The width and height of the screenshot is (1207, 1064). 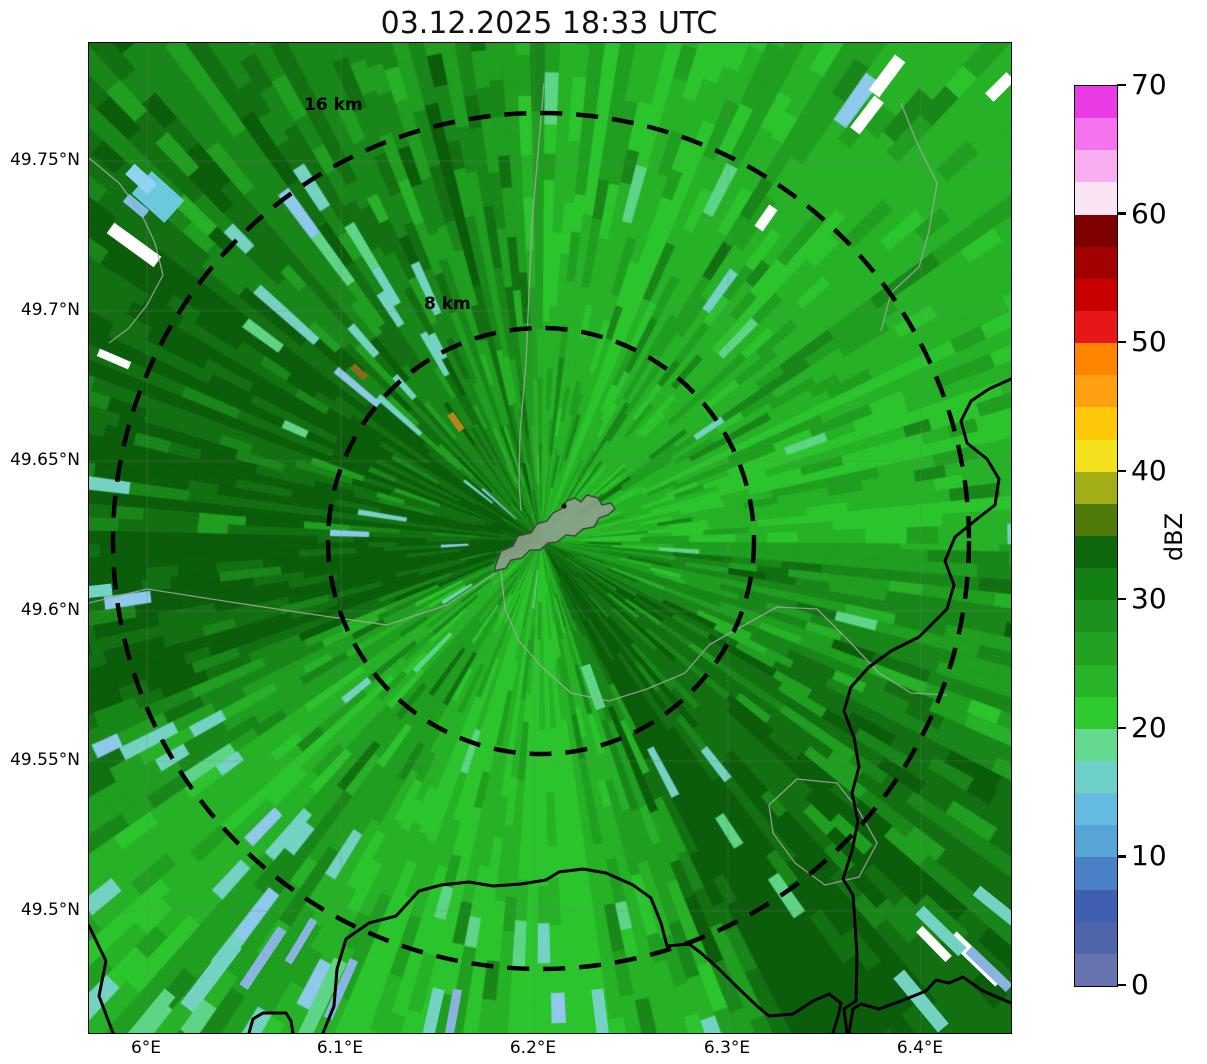 What do you see at coordinates (1149, 599) in the screenshot?
I see `colorbar-tick-label: 30` at bounding box center [1149, 599].